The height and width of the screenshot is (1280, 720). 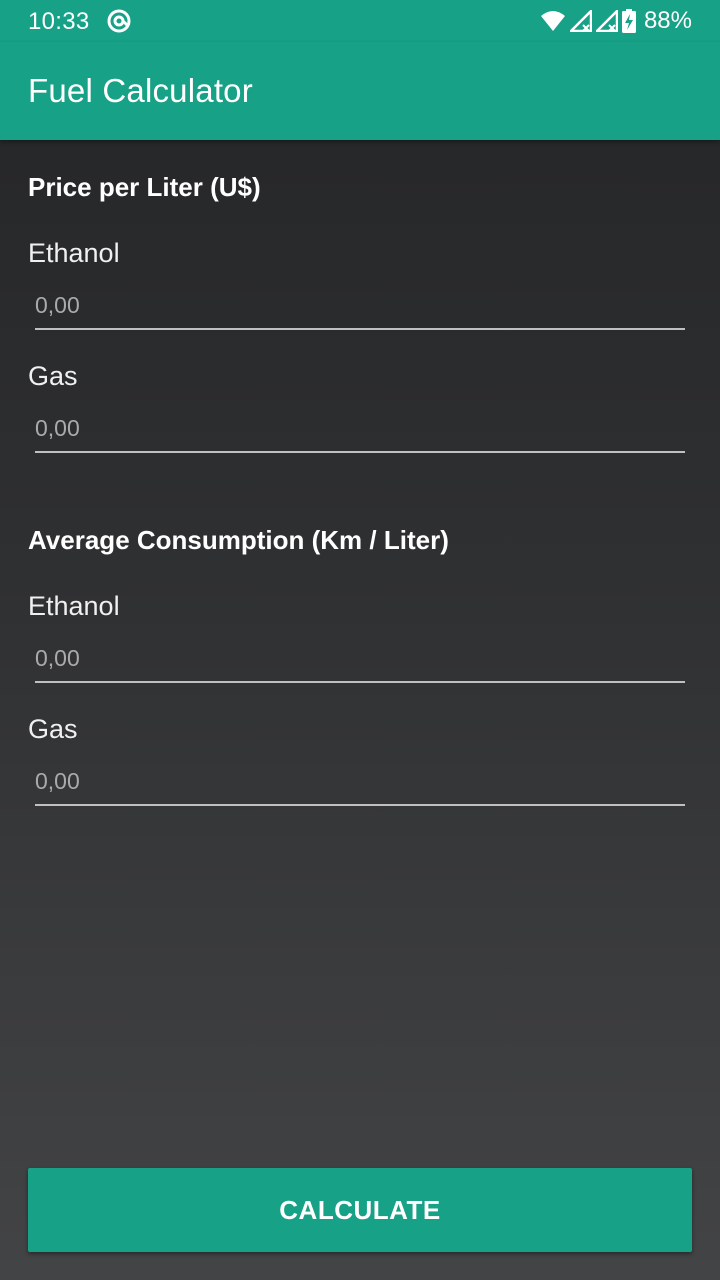 What do you see at coordinates (360, 659) in the screenshot?
I see `consumption-ethanol-input` at bounding box center [360, 659].